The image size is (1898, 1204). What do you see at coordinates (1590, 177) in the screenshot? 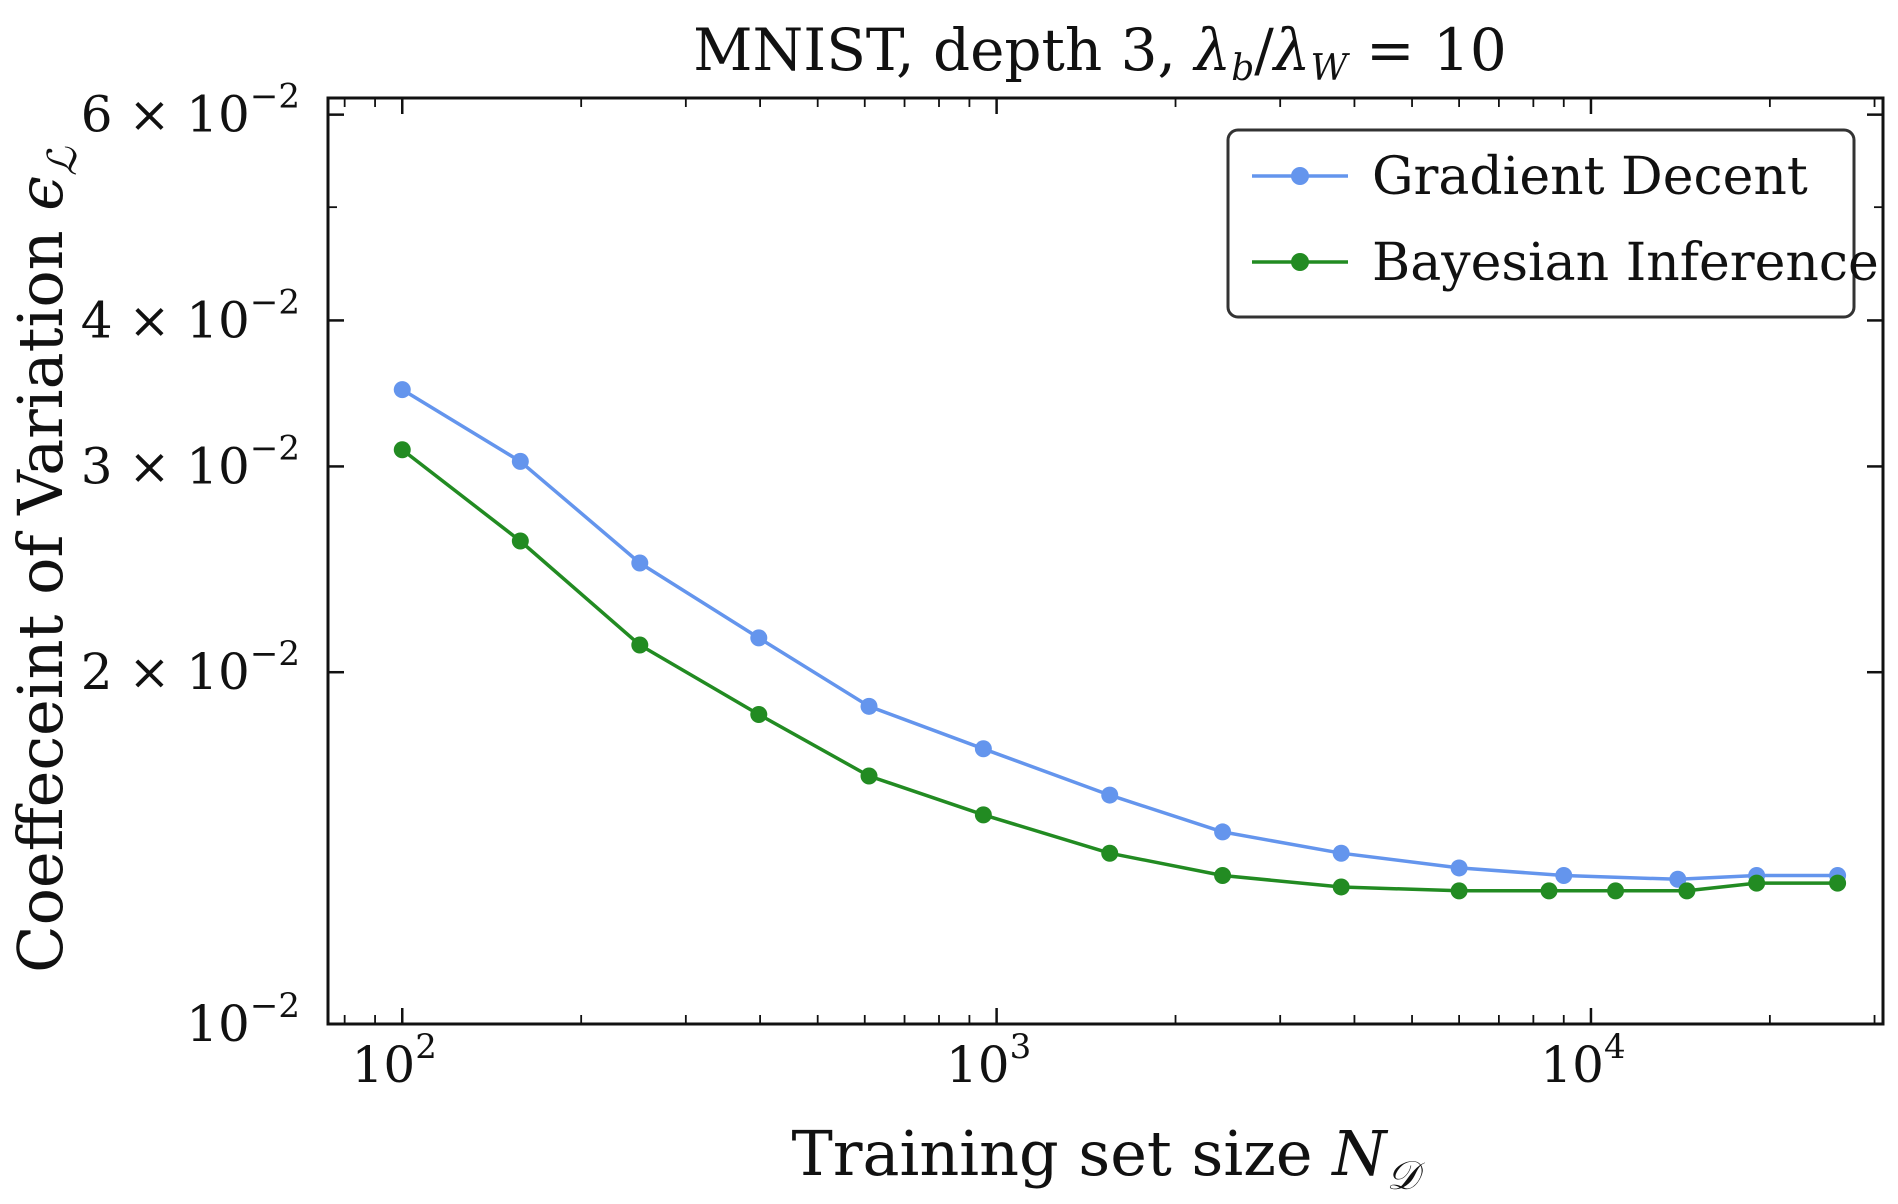
I see `legend-label-gradient-decent: Gradient Decent` at bounding box center [1590, 177].